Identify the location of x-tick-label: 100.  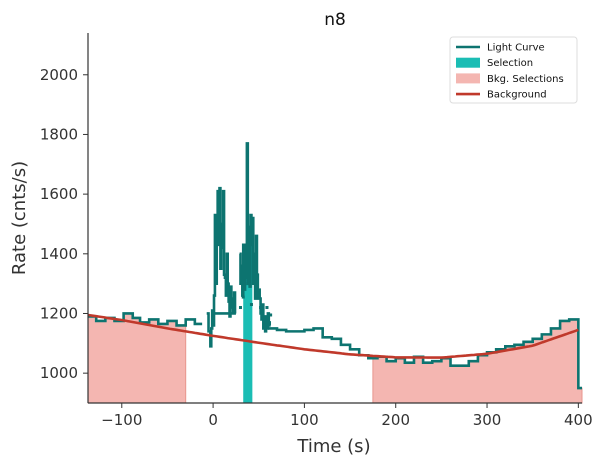
(304, 420).